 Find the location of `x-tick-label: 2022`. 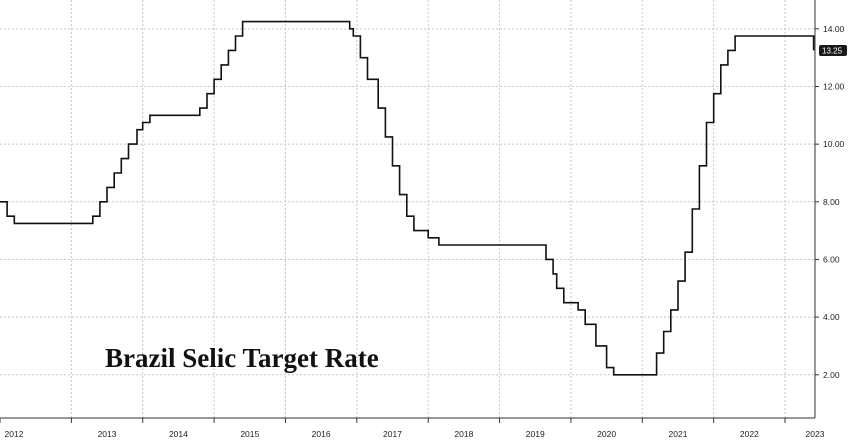

x-tick-label: 2022 is located at coordinates (749, 434).